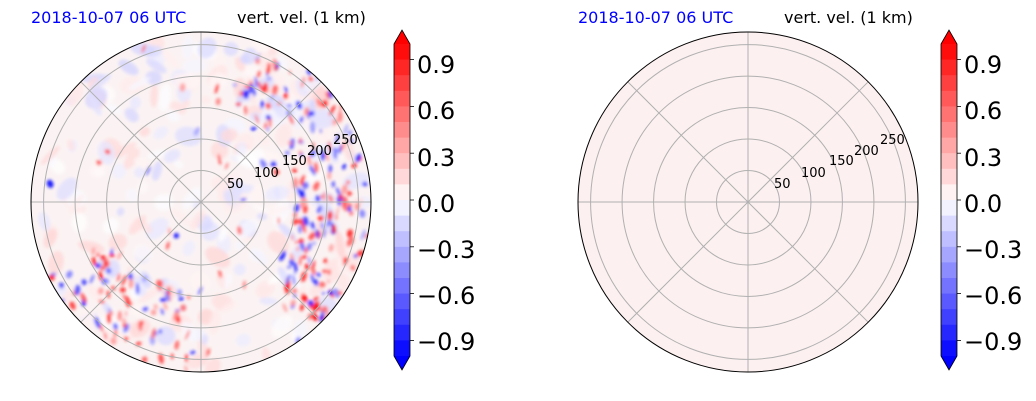 The height and width of the screenshot is (401, 1036). Describe the element at coordinates (446, 342) in the screenshot. I see `cbar1-tick-neg0.9: −0.9` at that location.